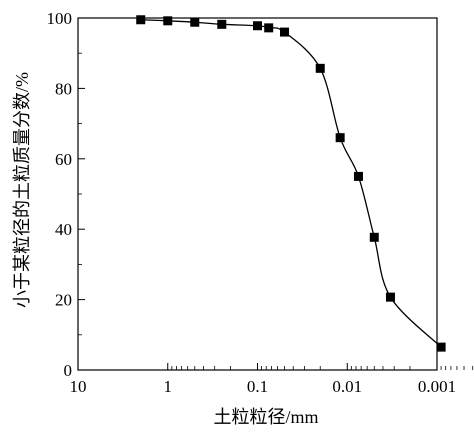 The width and height of the screenshot is (474, 433). What do you see at coordinates (68, 370) in the screenshot?
I see `y-tick-label: 0` at bounding box center [68, 370].